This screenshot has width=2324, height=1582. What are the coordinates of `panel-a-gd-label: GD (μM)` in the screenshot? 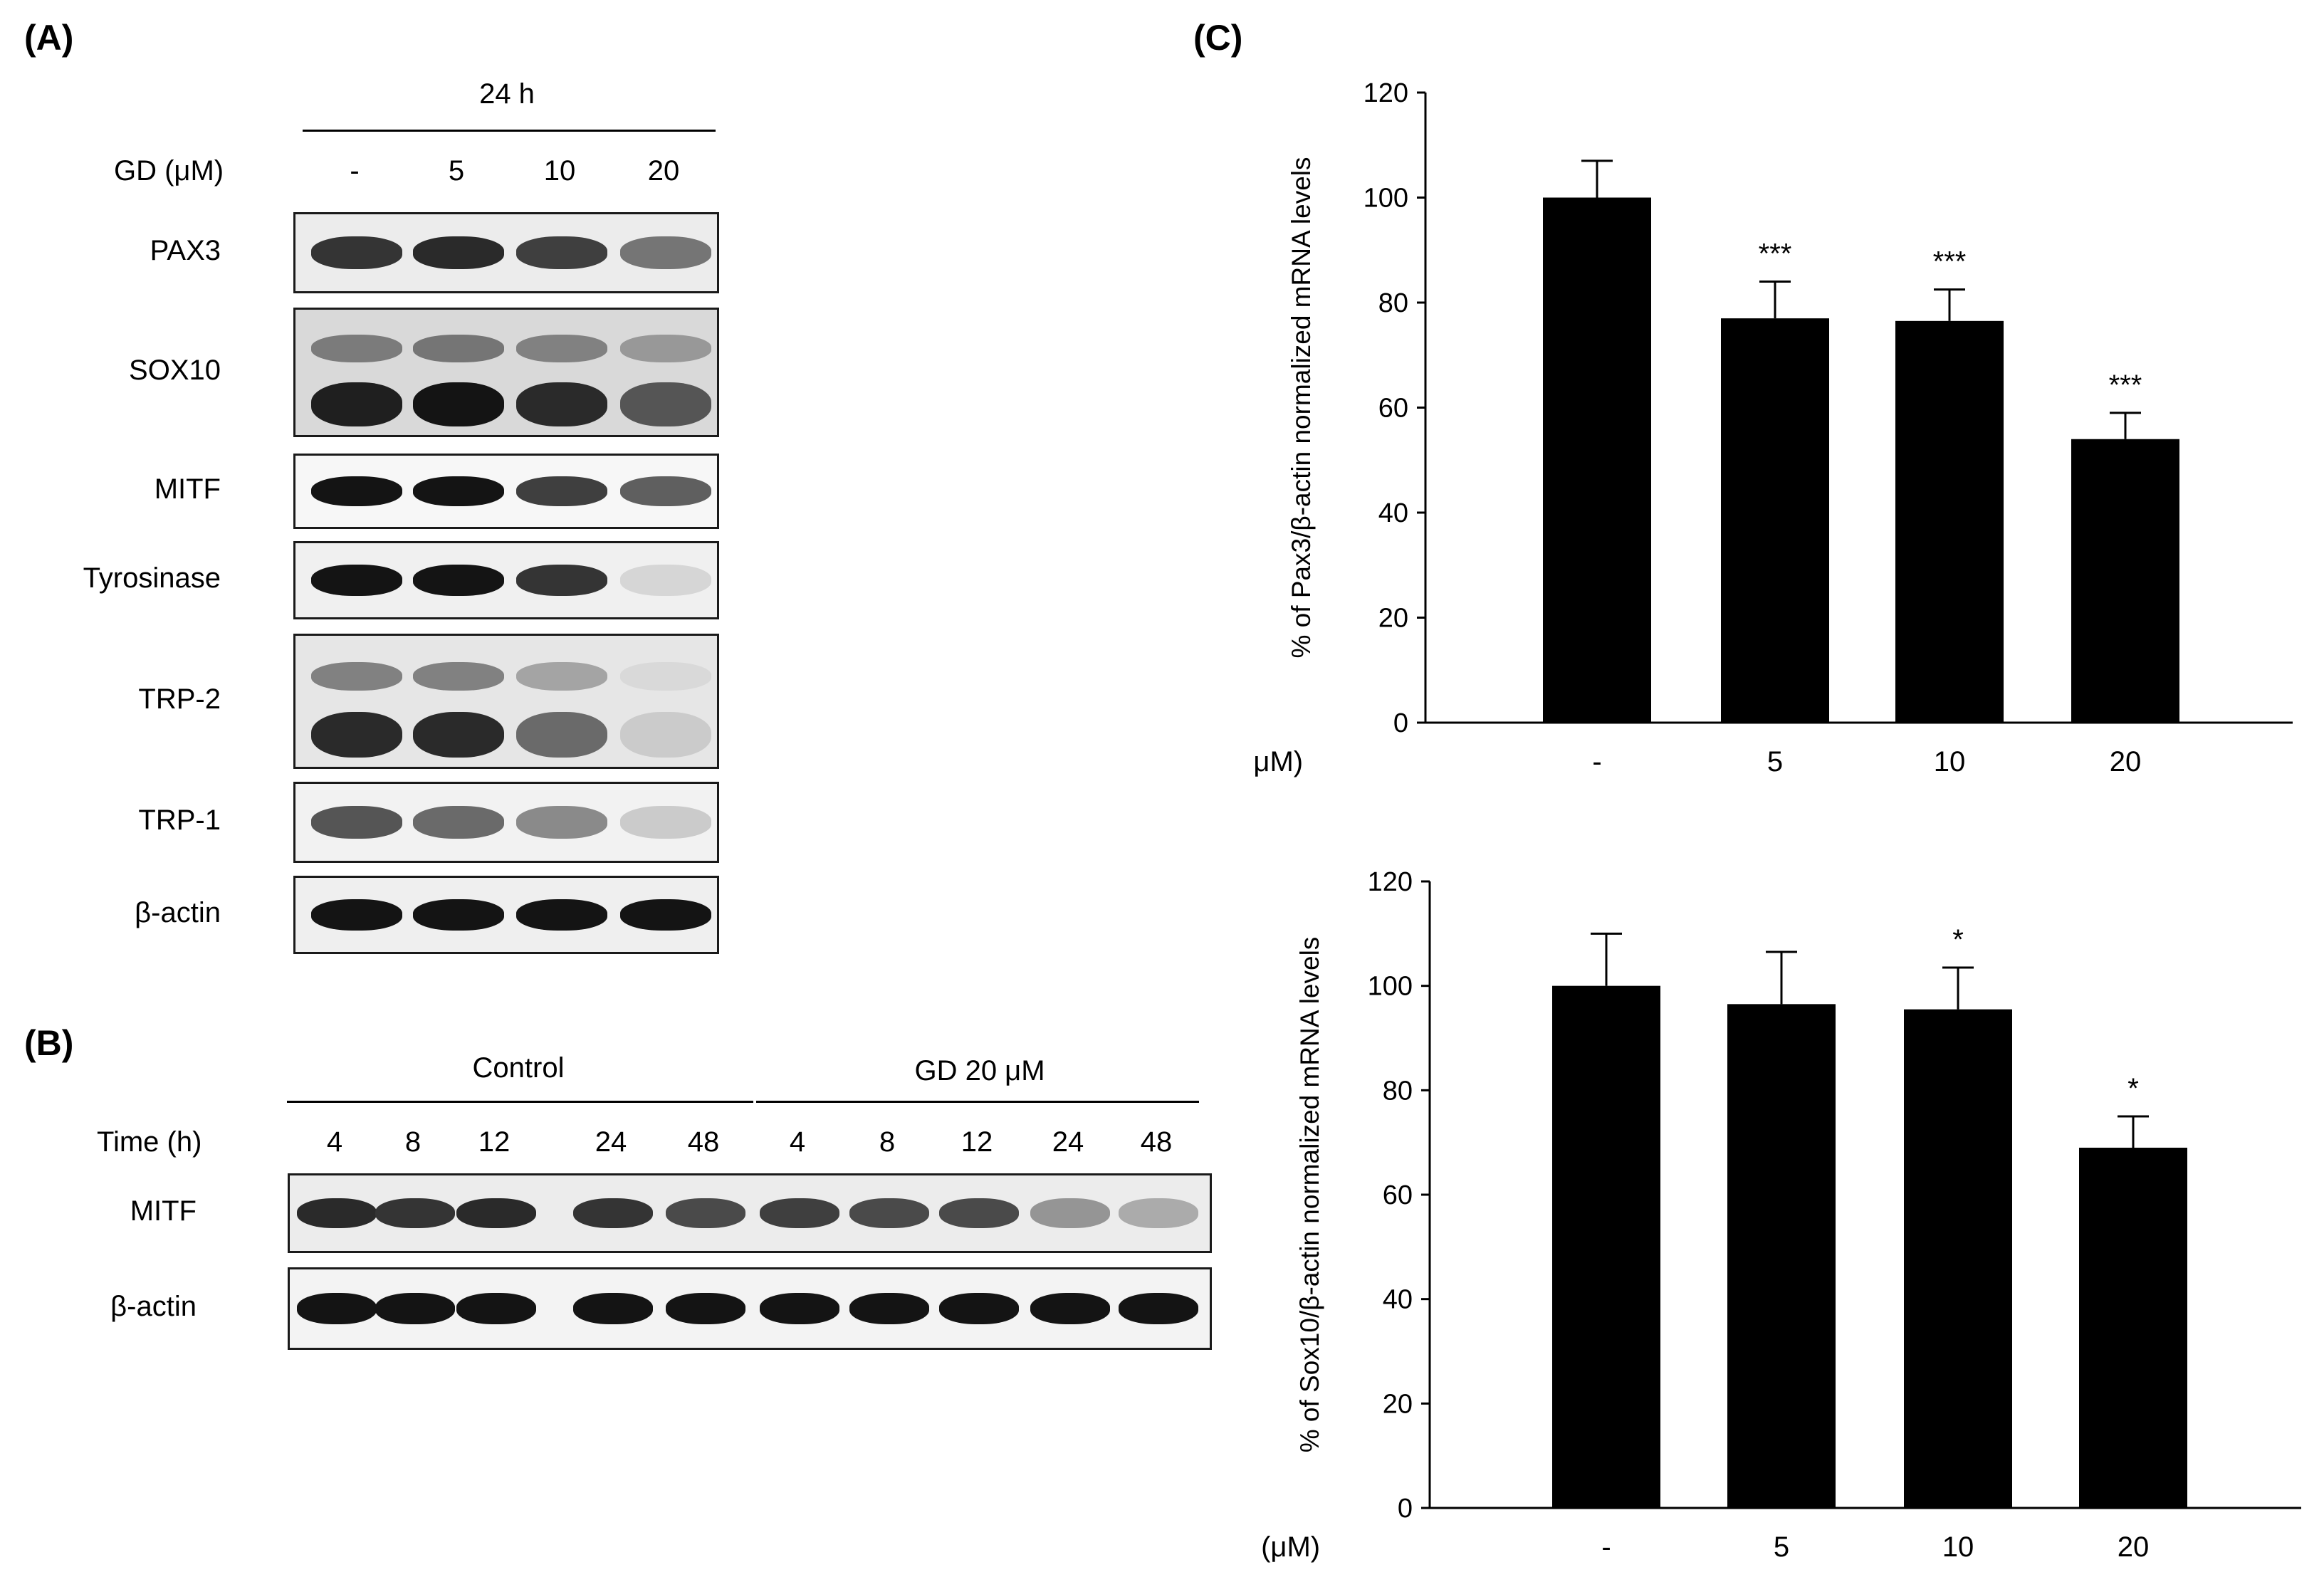 It's located at (169, 171).